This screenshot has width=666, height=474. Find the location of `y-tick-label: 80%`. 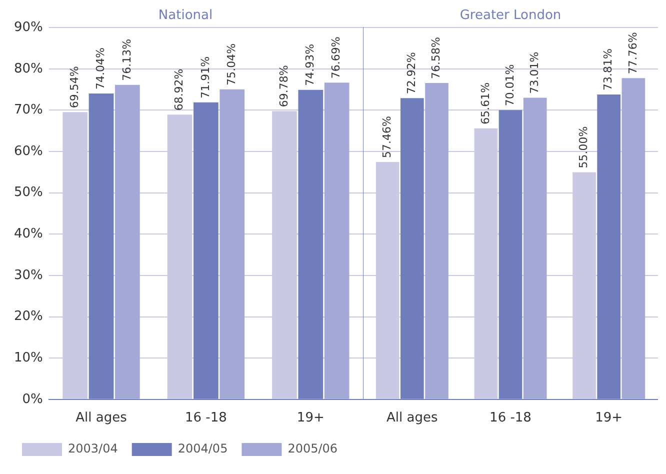

y-tick-label: 80% is located at coordinates (28, 68).